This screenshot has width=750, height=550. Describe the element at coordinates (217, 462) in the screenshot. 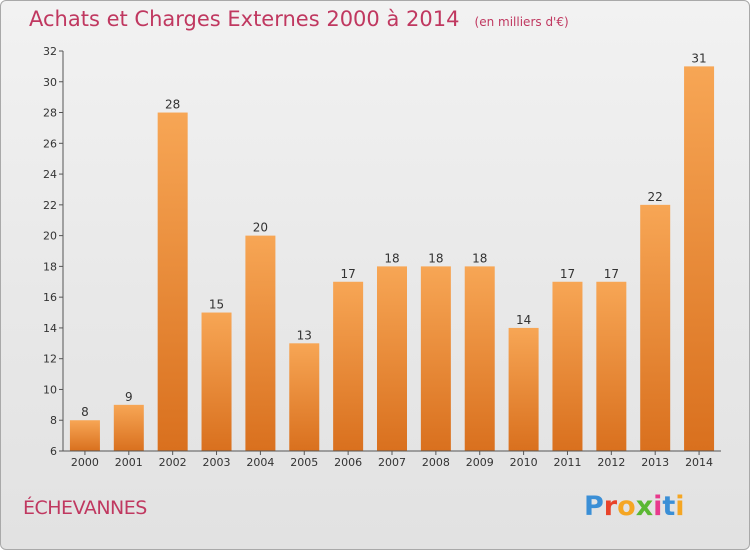

I see `x-tick-label-2003: 2003` at that location.